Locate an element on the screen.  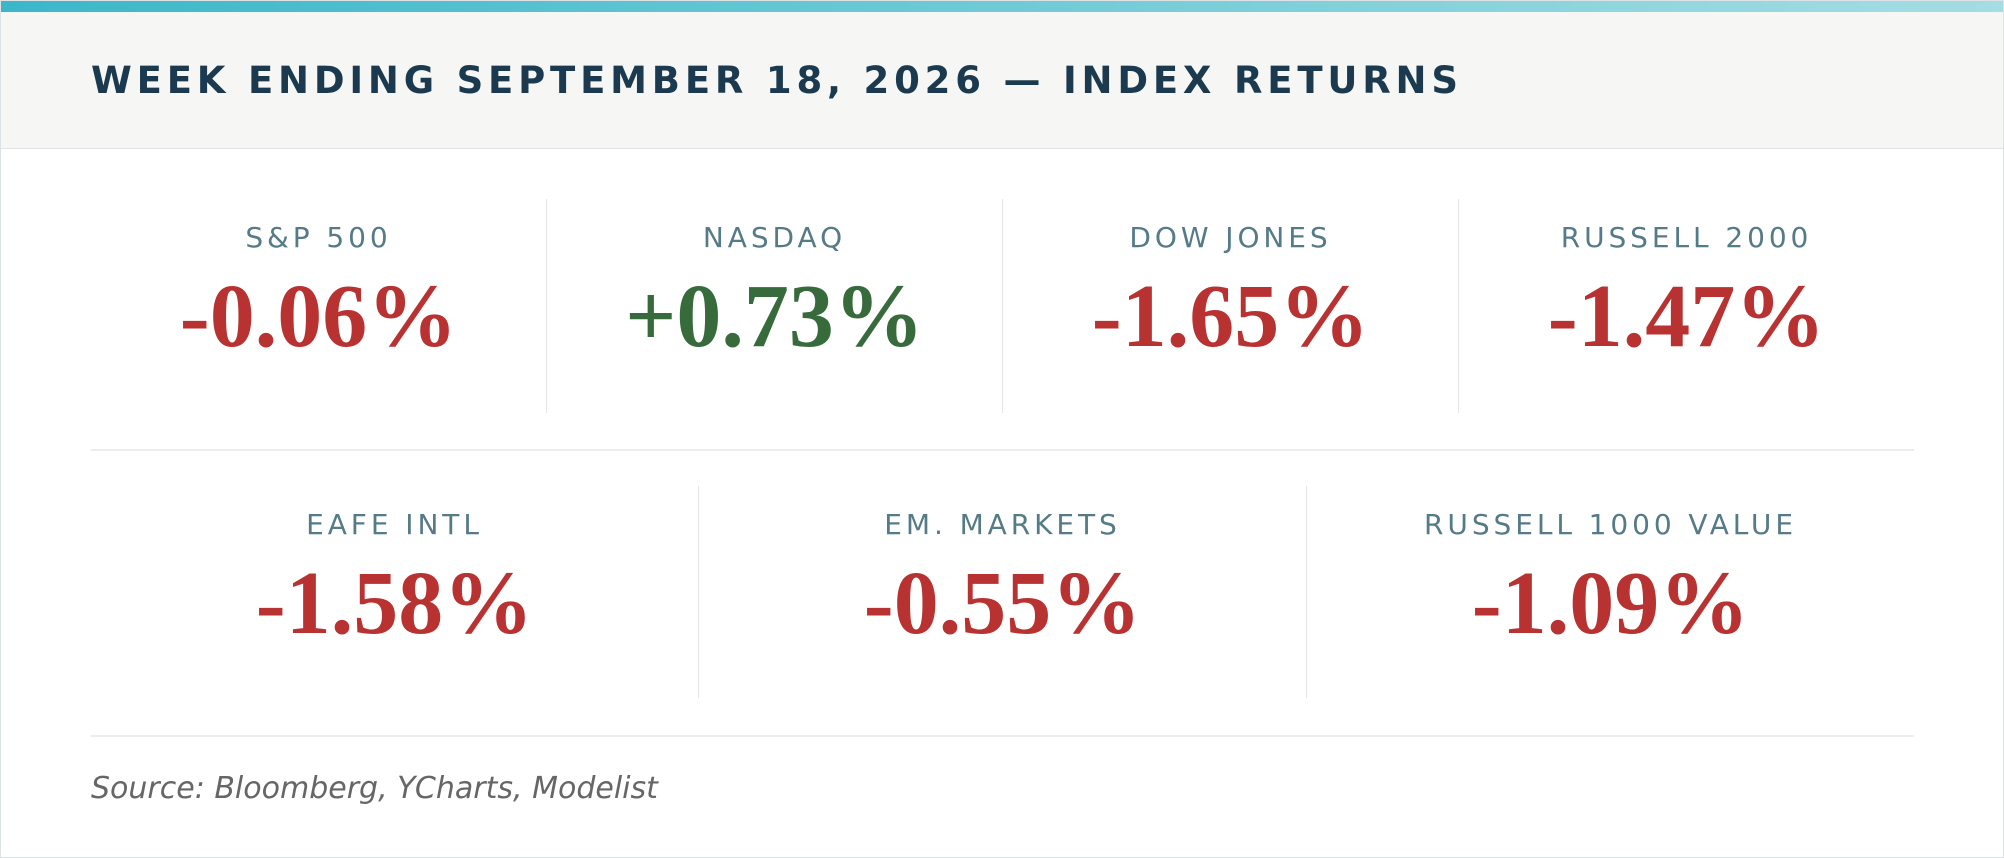
index-label: EAFE INTL is located at coordinates (394, 524).